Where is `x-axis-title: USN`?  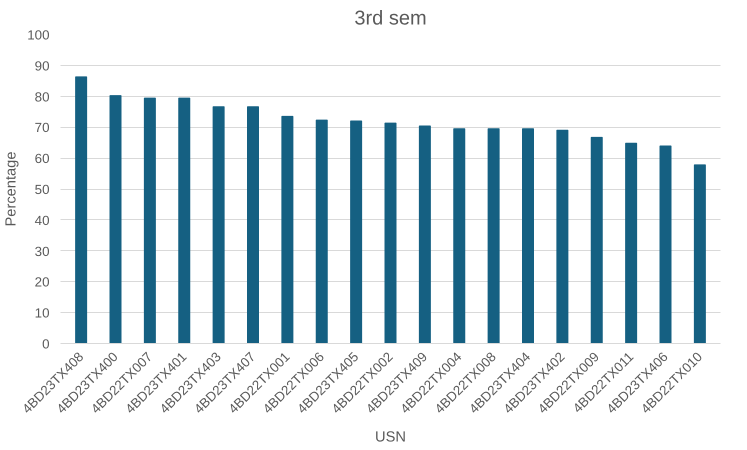
x-axis-title: USN is located at coordinates (390, 438).